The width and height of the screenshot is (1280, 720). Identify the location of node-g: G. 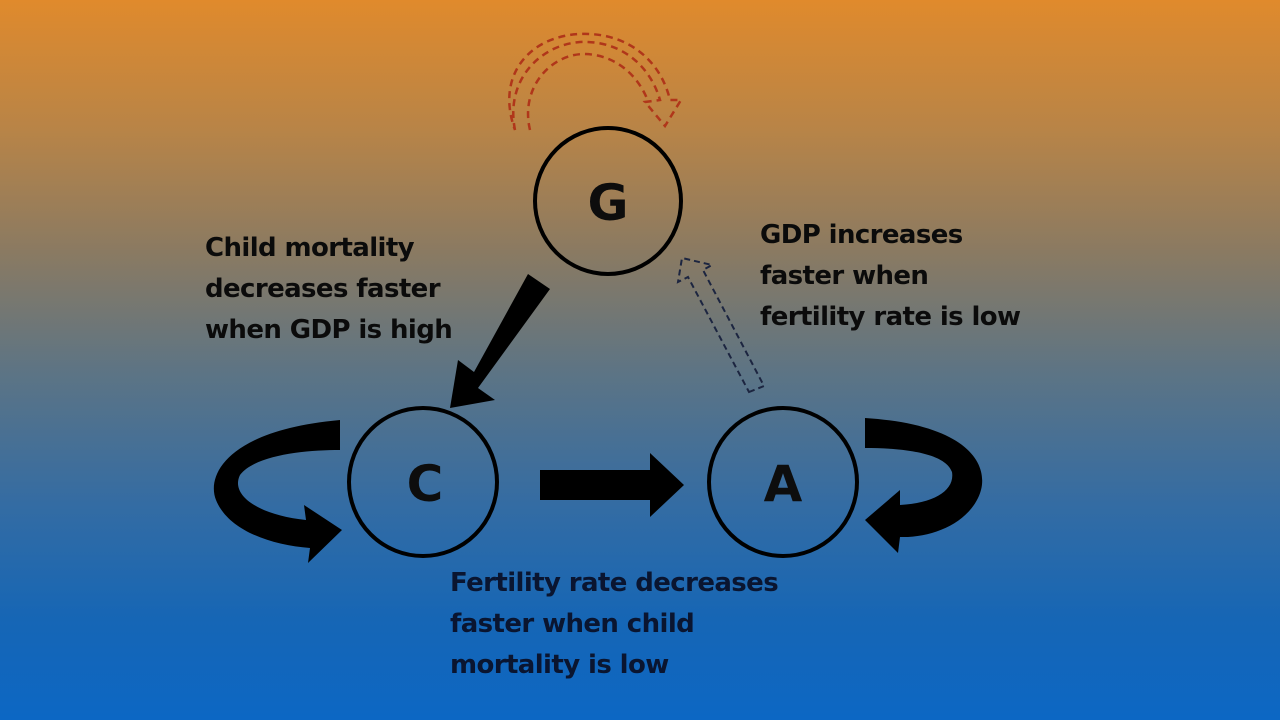
(608, 201).